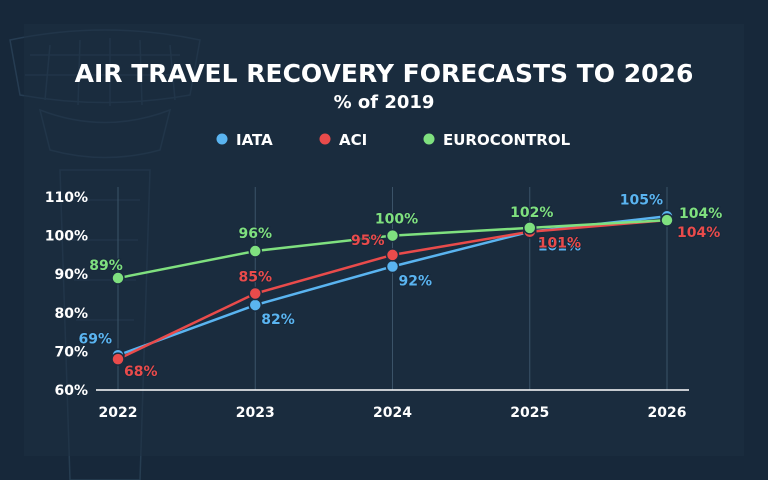 The image size is (768, 480). I want to click on y-tick-label: 70%, so click(71, 352).